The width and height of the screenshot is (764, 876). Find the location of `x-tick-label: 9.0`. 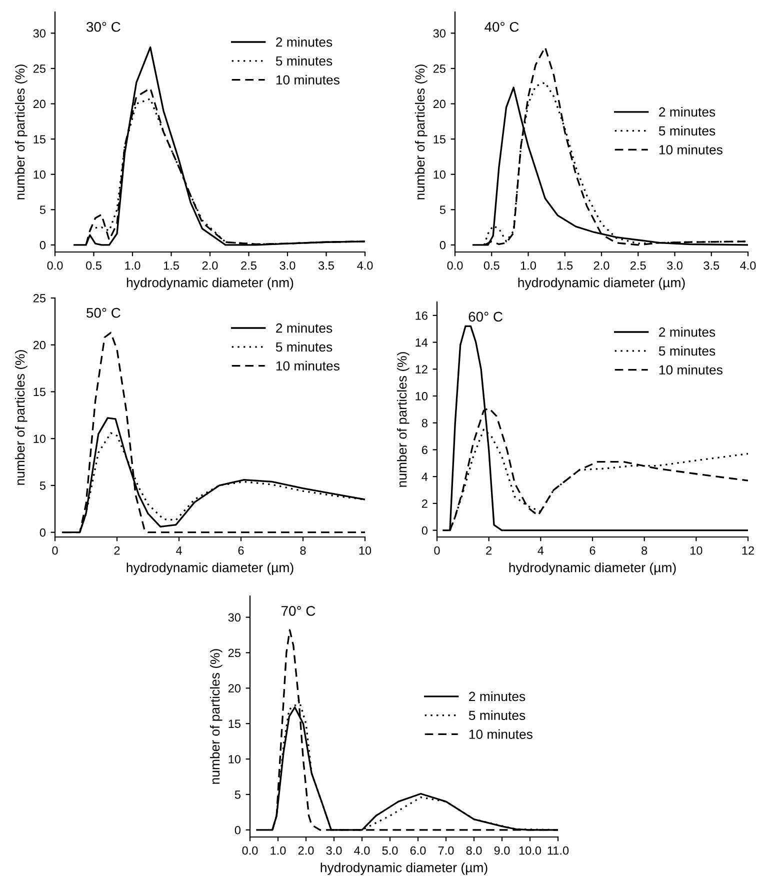

x-tick-label: 9.0 is located at coordinates (502, 850).